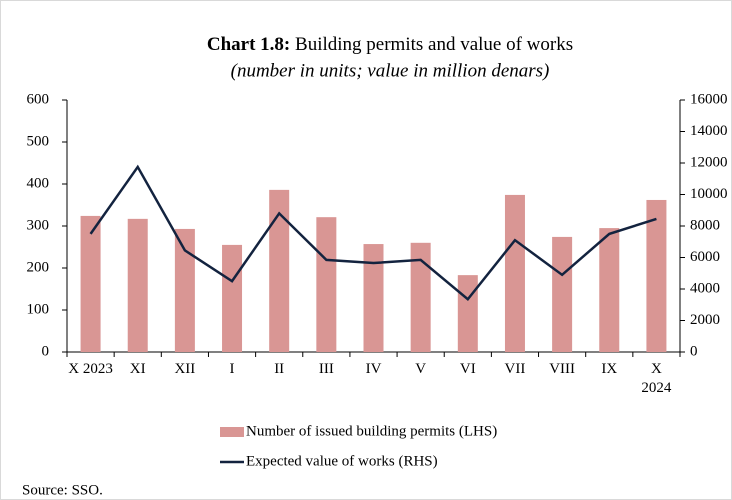 The height and width of the screenshot is (500, 732). What do you see at coordinates (185, 369) in the screenshot?
I see `x-tick-label: XII` at bounding box center [185, 369].